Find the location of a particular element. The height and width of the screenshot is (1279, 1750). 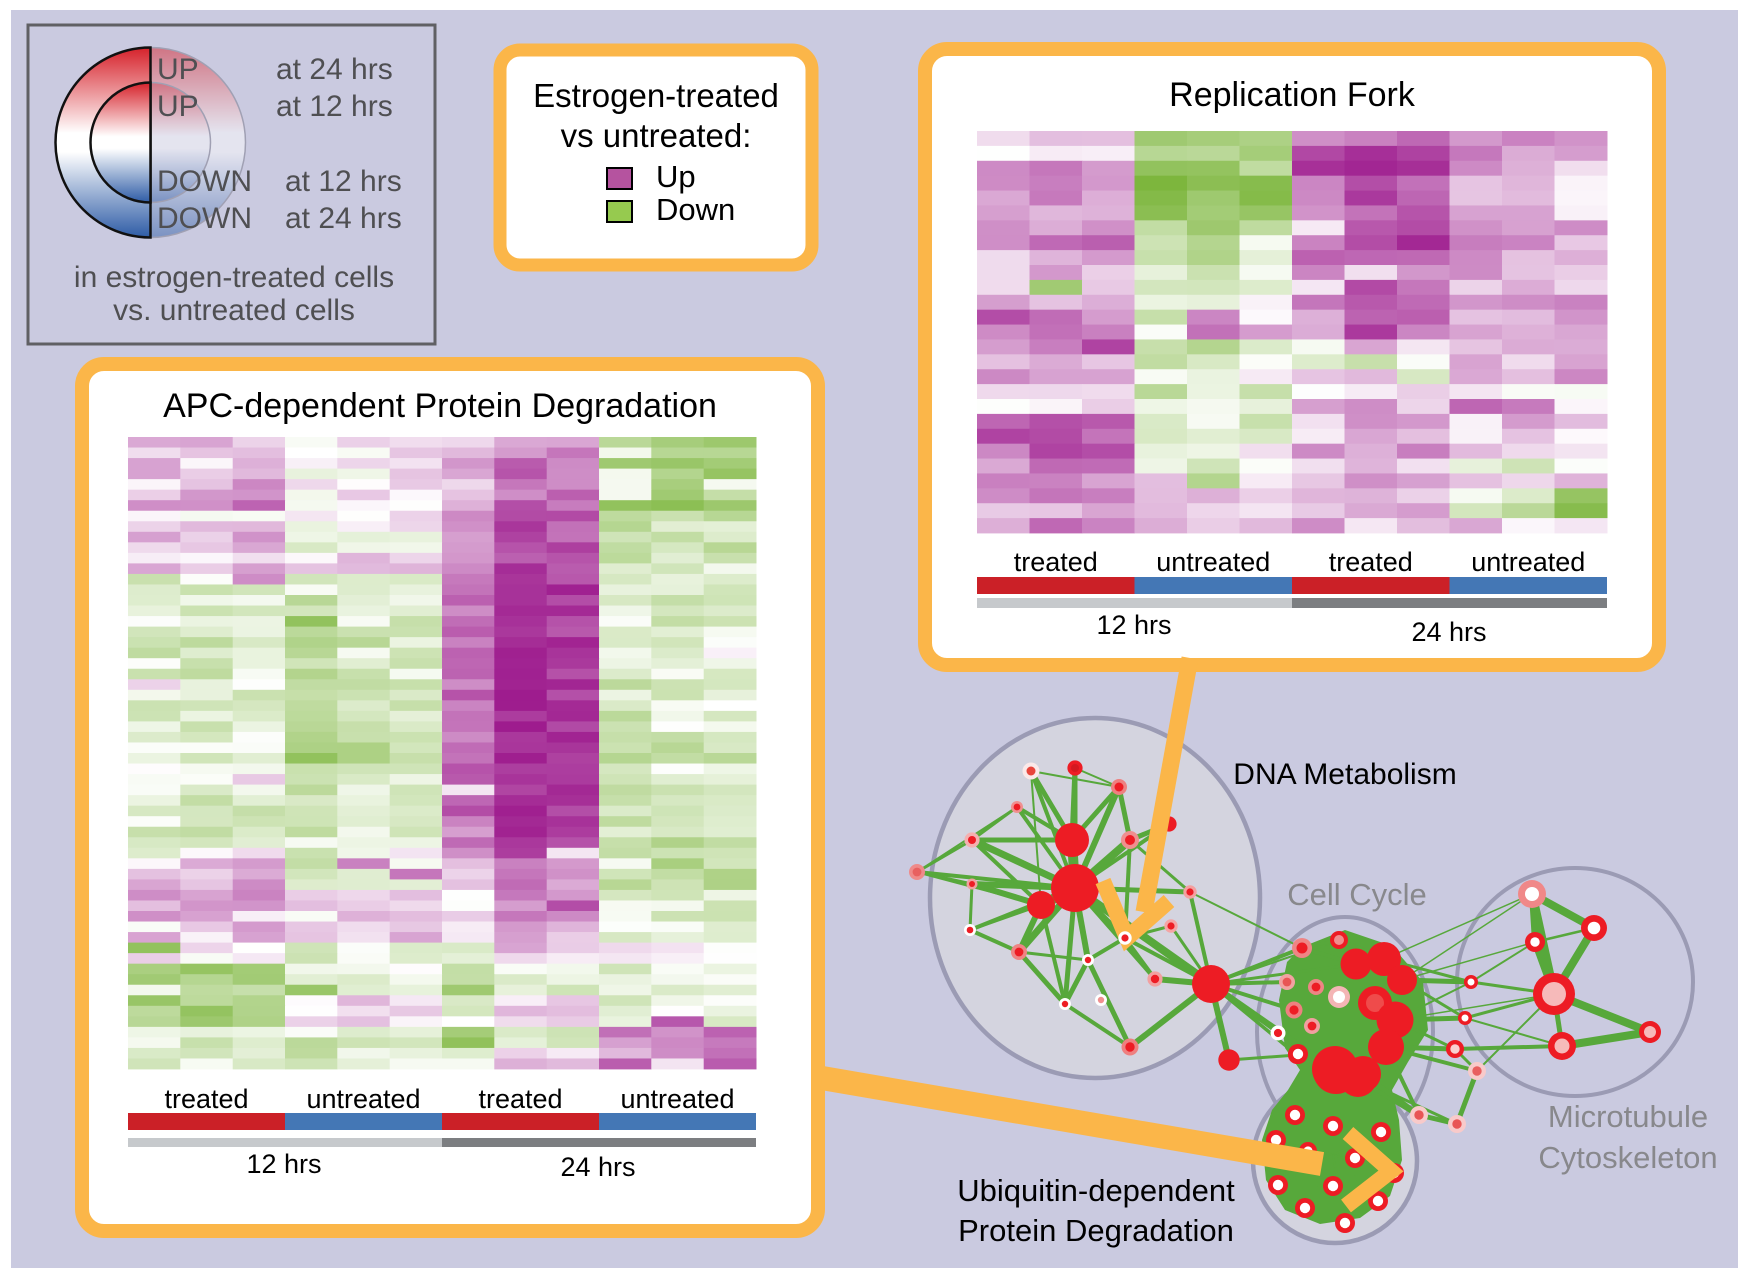

svg-text: Estrogen-treated is located at coordinates (656, 95).